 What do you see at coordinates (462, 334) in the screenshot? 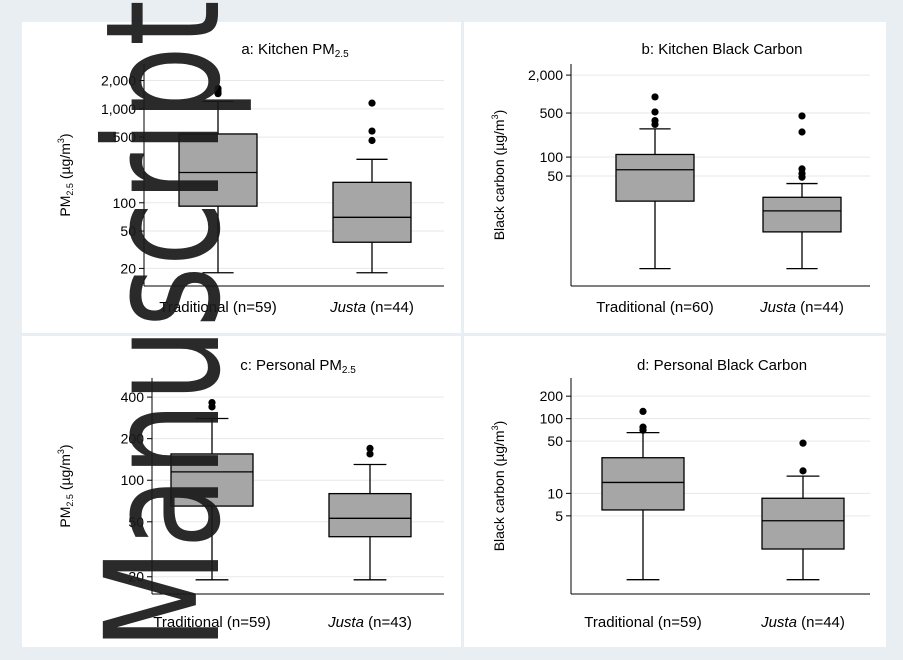
I see `column-separator` at bounding box center [462, 334].